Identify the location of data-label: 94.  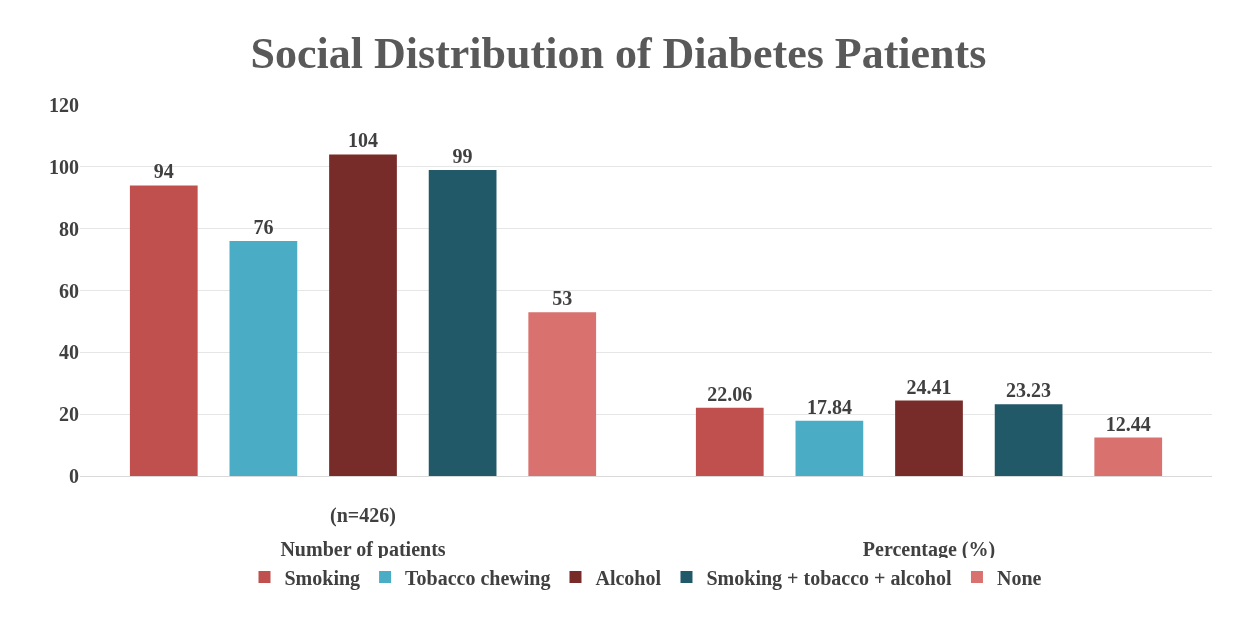
(163, 171).